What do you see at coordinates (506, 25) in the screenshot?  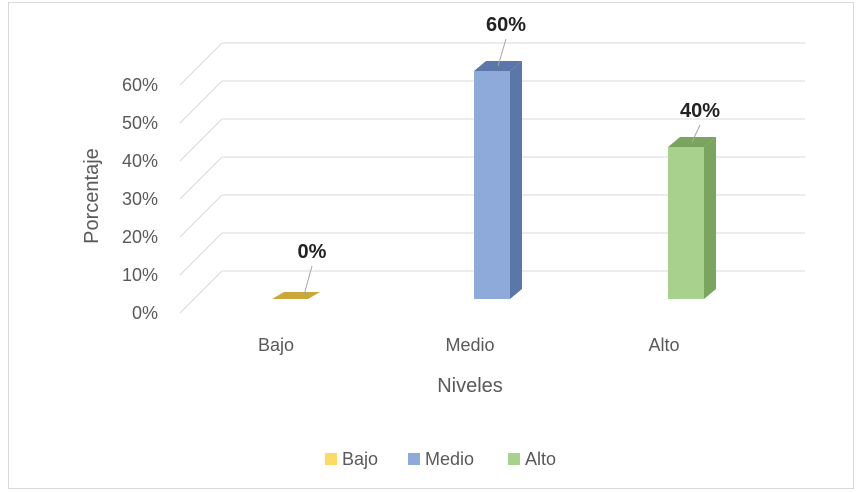 I see `data-label-medio: 60%` at bounding box center [506, 25].